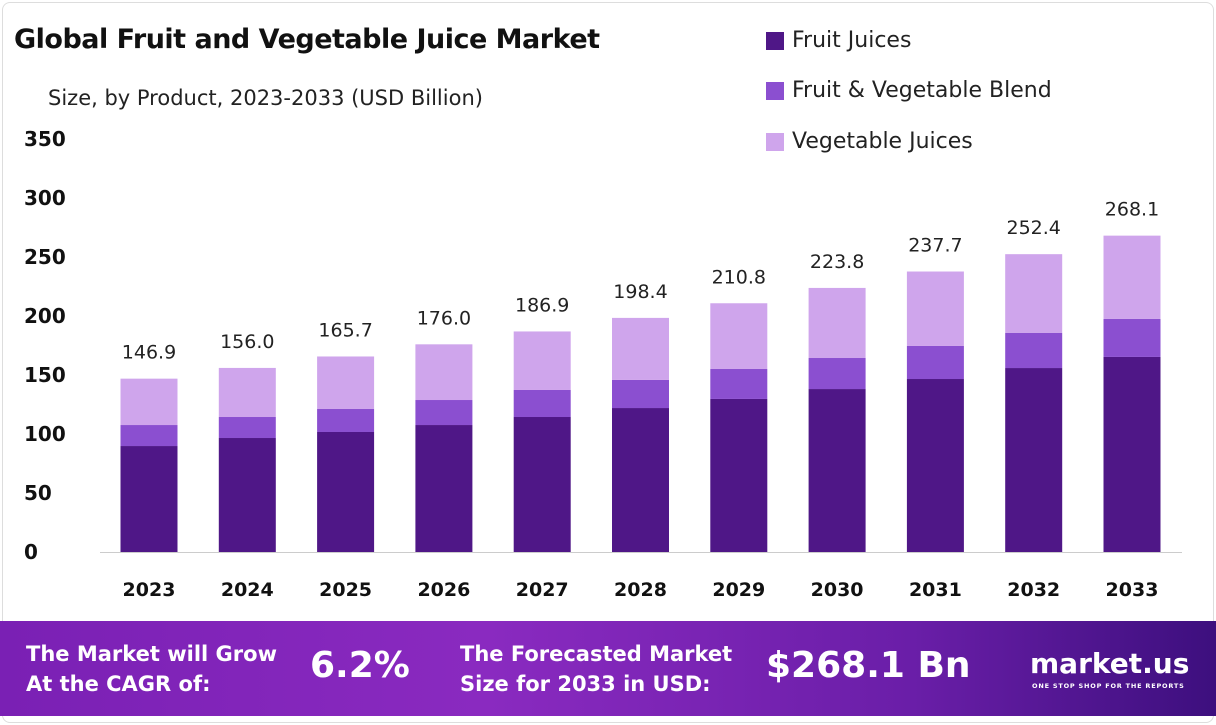  What do you see at coordinates (1108, 686) in the screenshot?
I see `brand-tagline: ONE STOP SHOP FOR THE REPORTS` at bounding box center [1108, 686].